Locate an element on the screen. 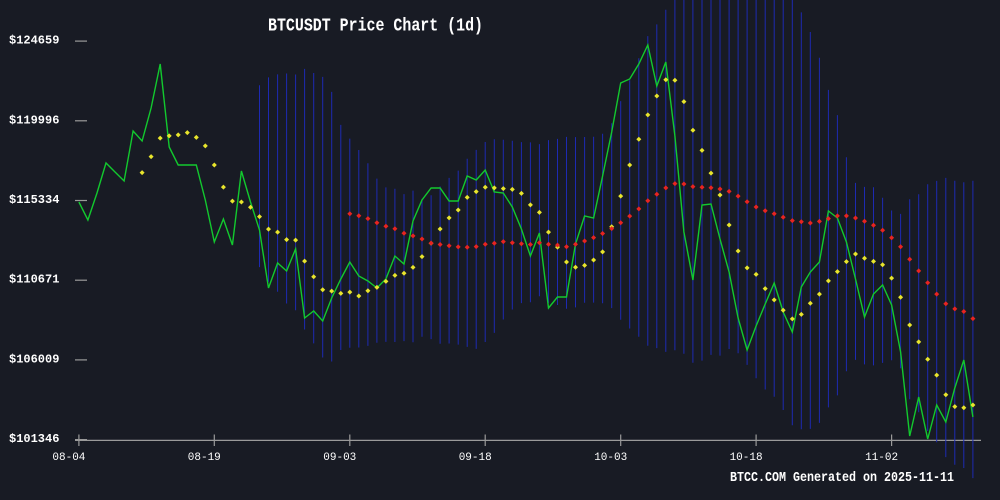  svg-text: $106009 is located at coordinates (34, 359).